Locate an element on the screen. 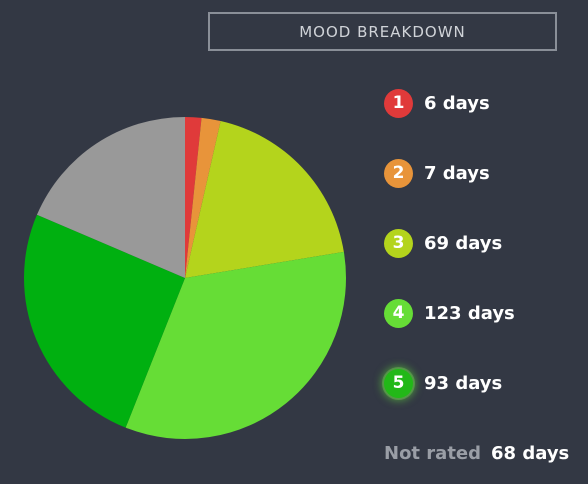 This screenshot has height=484, width=588. mood-2-badge: 2 is located at coordinates (398, 173).